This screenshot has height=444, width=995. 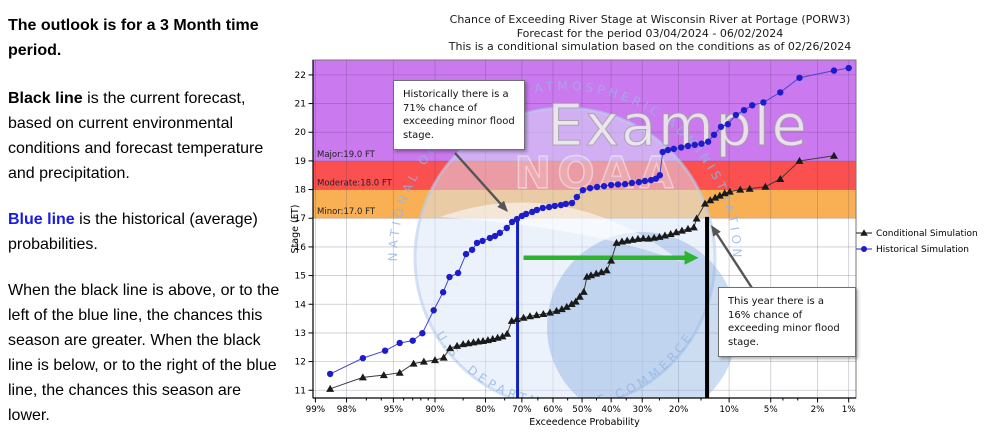 What do you see at coordinates (300, 277) in the screenshot?
I see `svg-text: 15` at bounding box center [300, 277].